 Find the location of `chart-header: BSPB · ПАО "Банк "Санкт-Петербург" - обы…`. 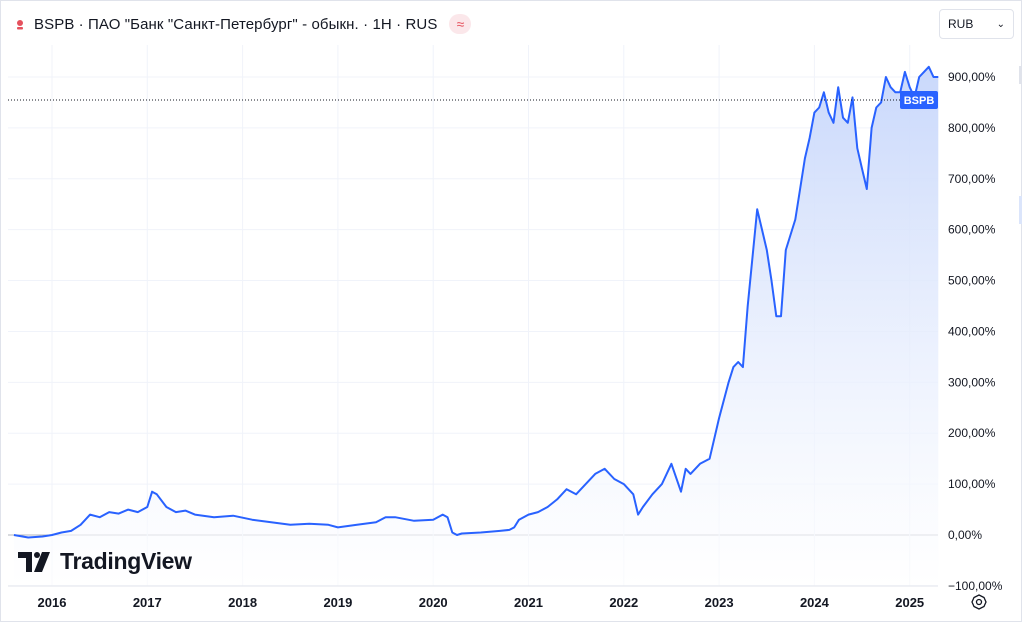

chart-header: BSPB · ПАО "Банк "Санкт-Петербург" - обы… is located at coordinates (243, 24).